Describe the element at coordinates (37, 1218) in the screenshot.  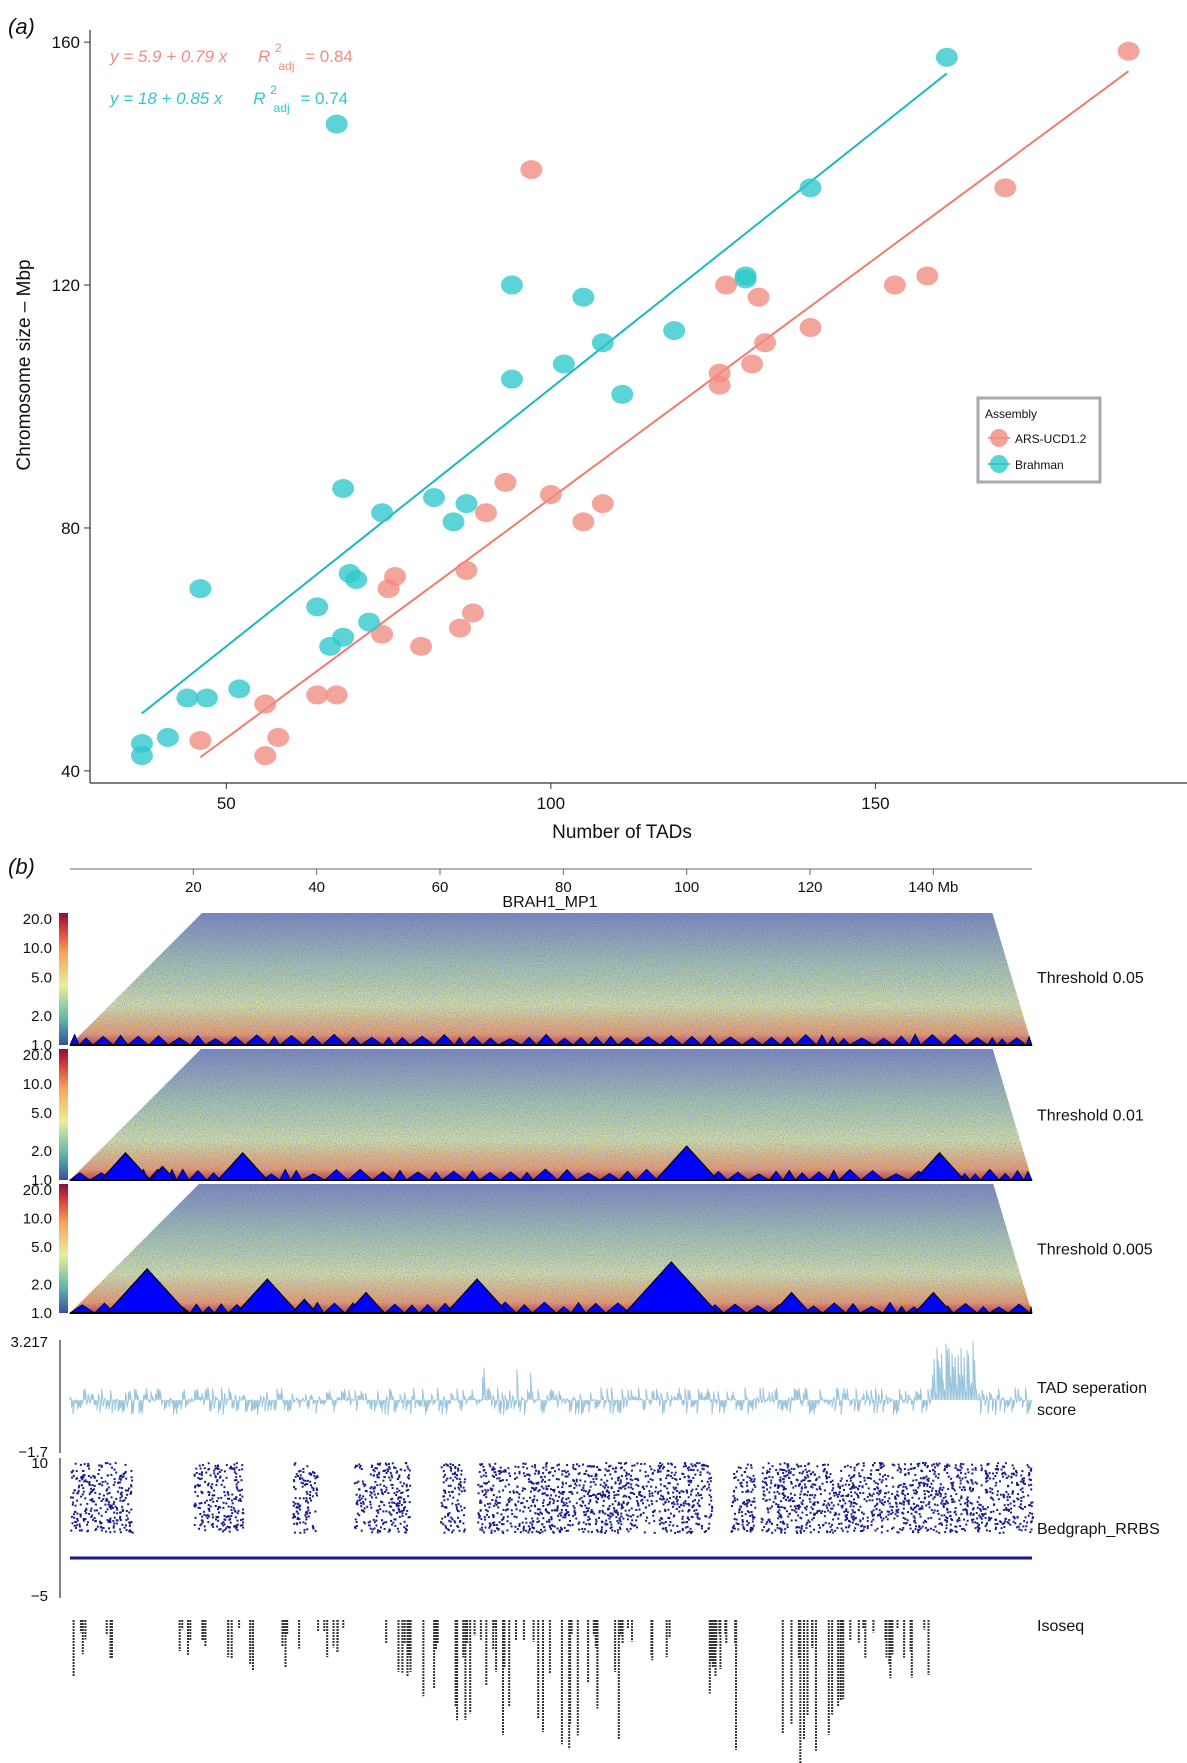
I see `colorbar-tick-label: 10.0` at that location.